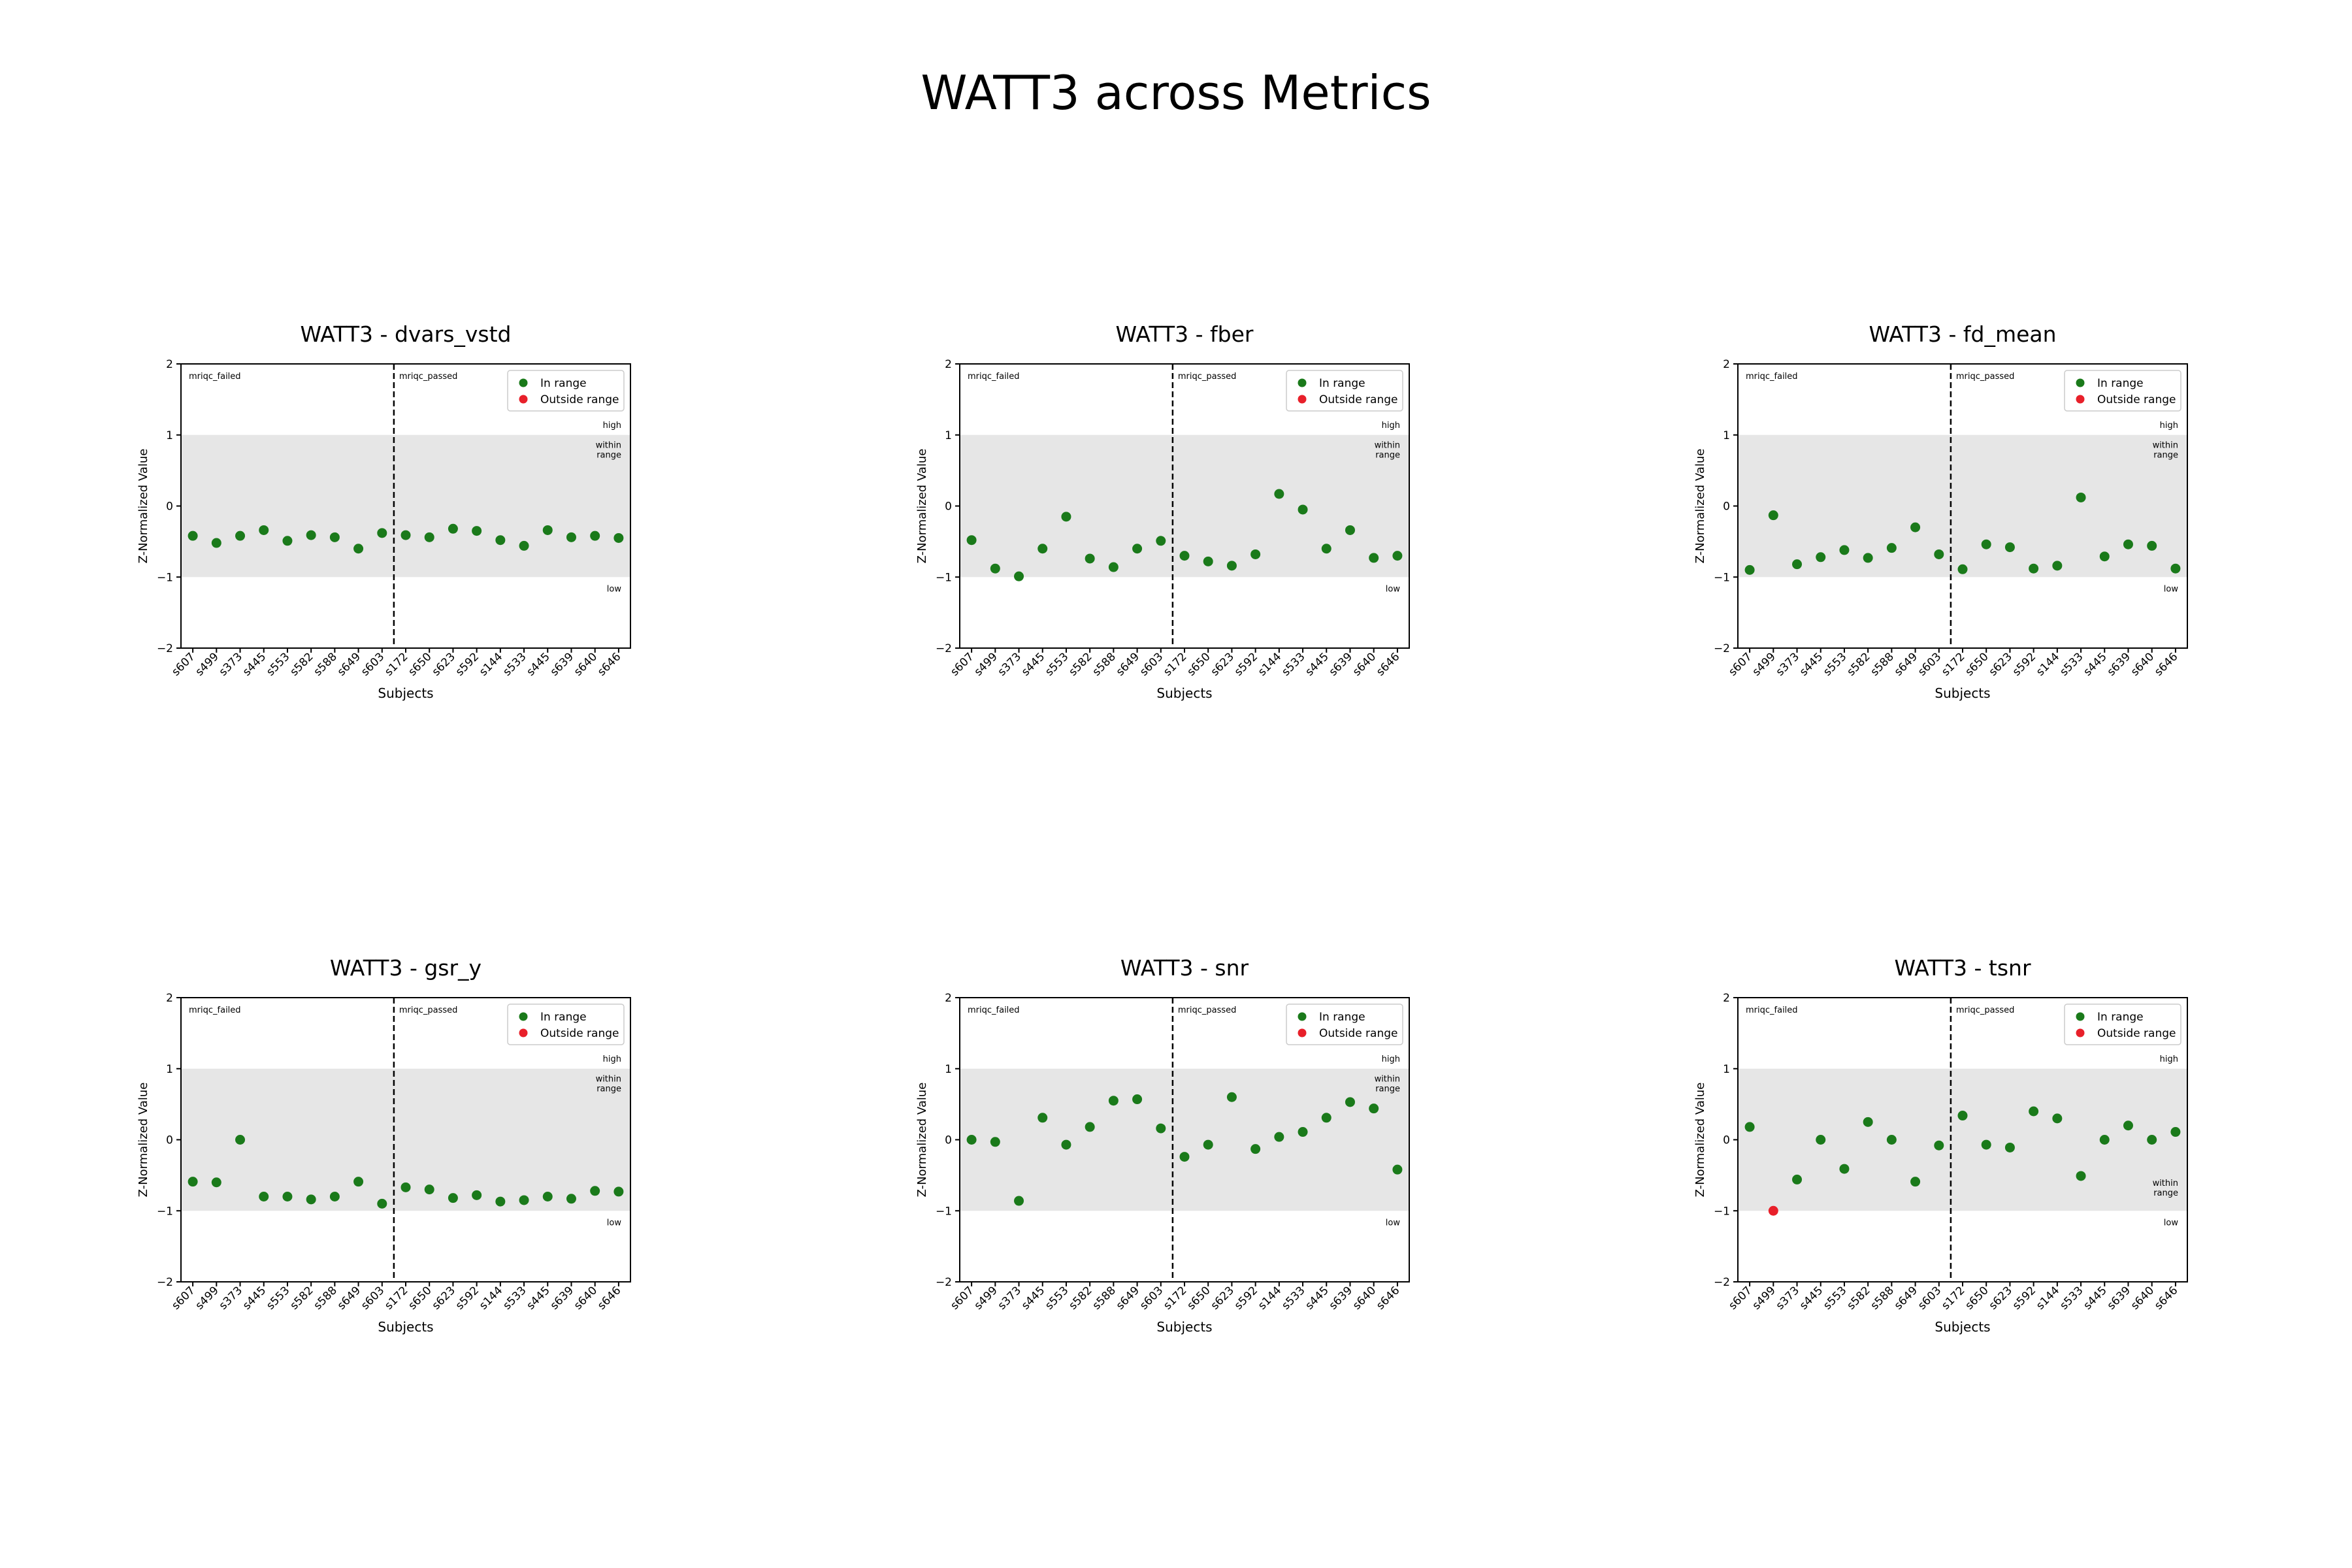  I want to click on x-tick-label: s603, so click(1151, 1298).